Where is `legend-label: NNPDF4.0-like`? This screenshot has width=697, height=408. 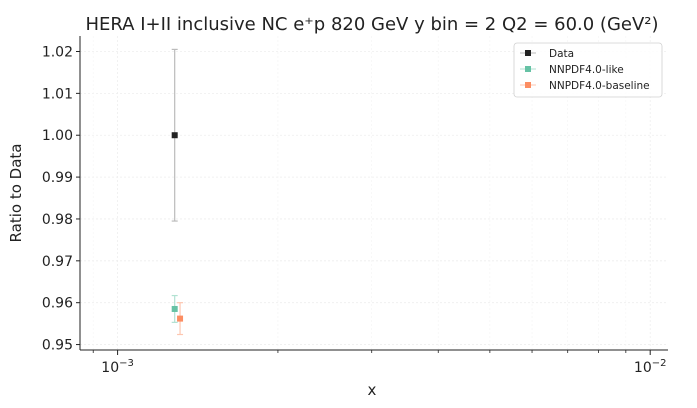 legend-label: NNPDF4.0-like is located at coordinates (586, 70).